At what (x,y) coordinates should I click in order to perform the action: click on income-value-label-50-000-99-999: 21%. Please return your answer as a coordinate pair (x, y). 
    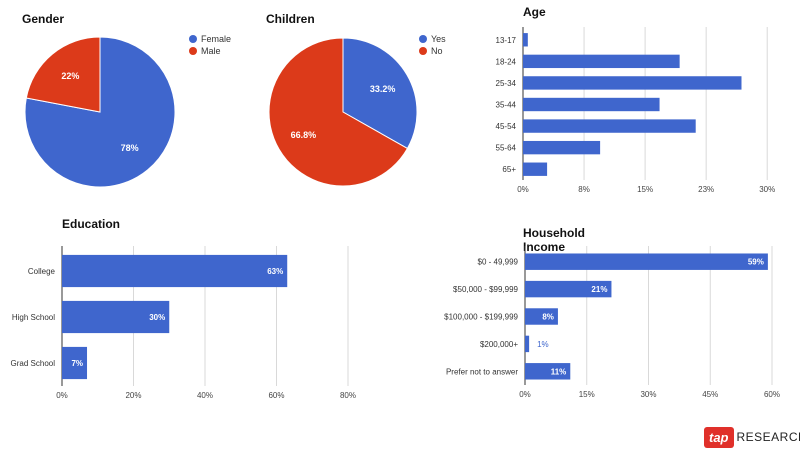
    Looking at the image, I should click on (599, 289).